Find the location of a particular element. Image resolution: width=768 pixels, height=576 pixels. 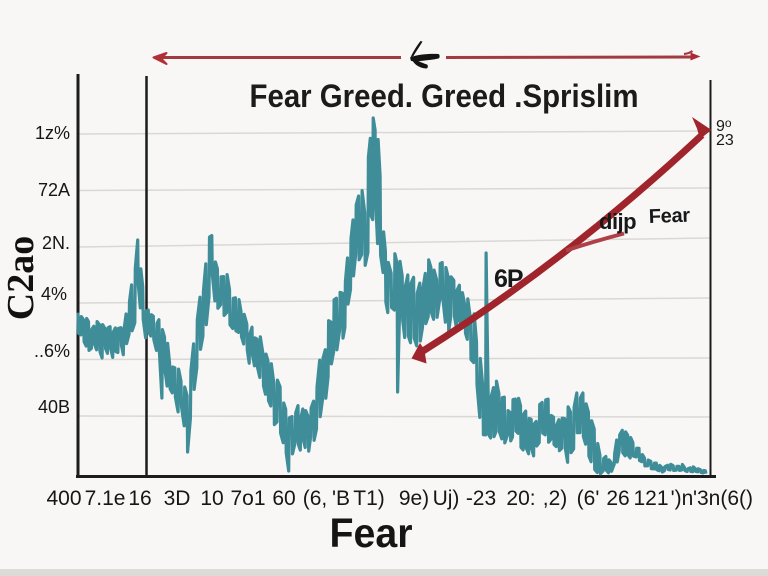

svg-text: 2N. is located at coordinates (56, 243).